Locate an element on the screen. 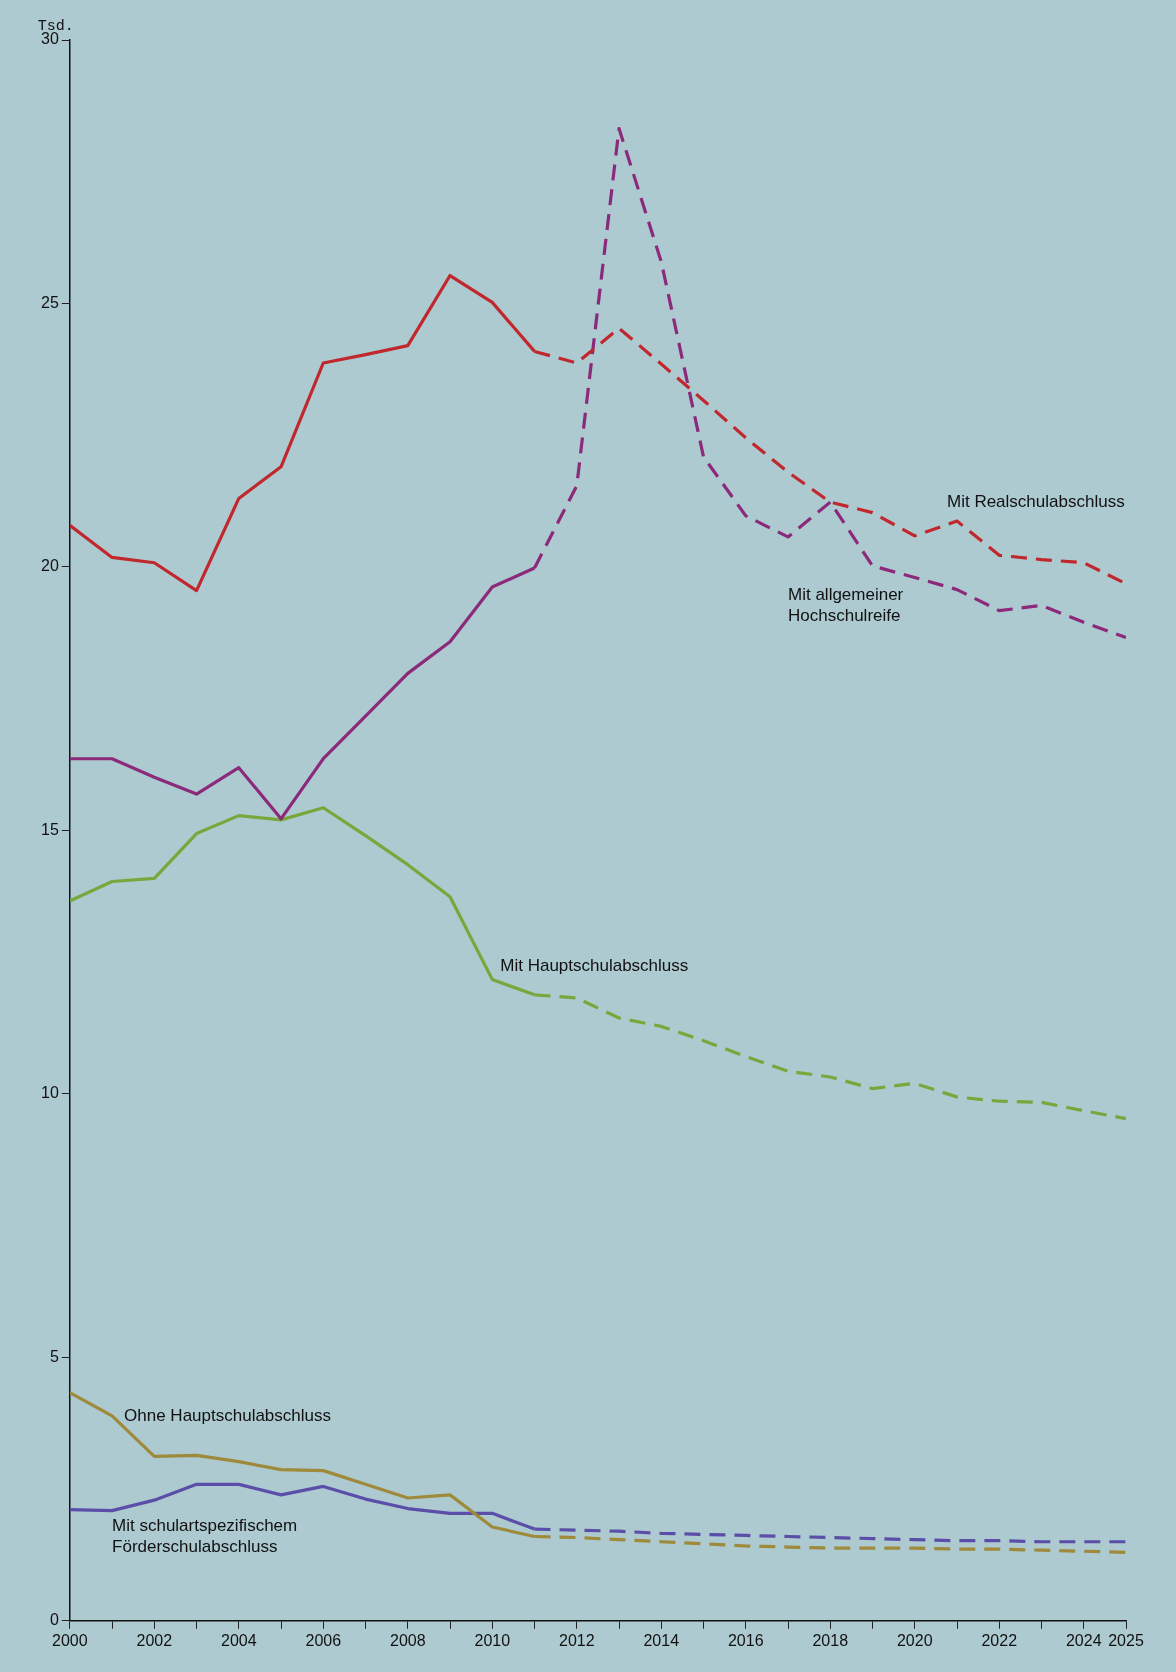 The width and height of the screenshot is (1176, 1672). x-tick-label: 2018 is located at coordinates (830, 1640).